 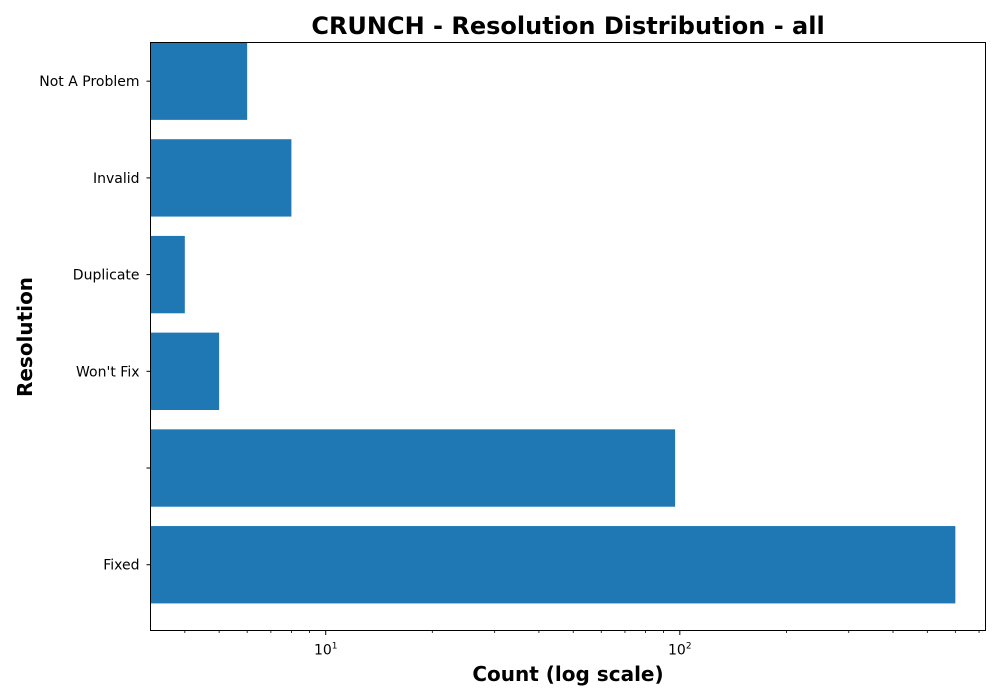 What do you see at coordinates (167, 274) in the screenshot?
I see `bar-duplicate` at bounding box center [167, 274].